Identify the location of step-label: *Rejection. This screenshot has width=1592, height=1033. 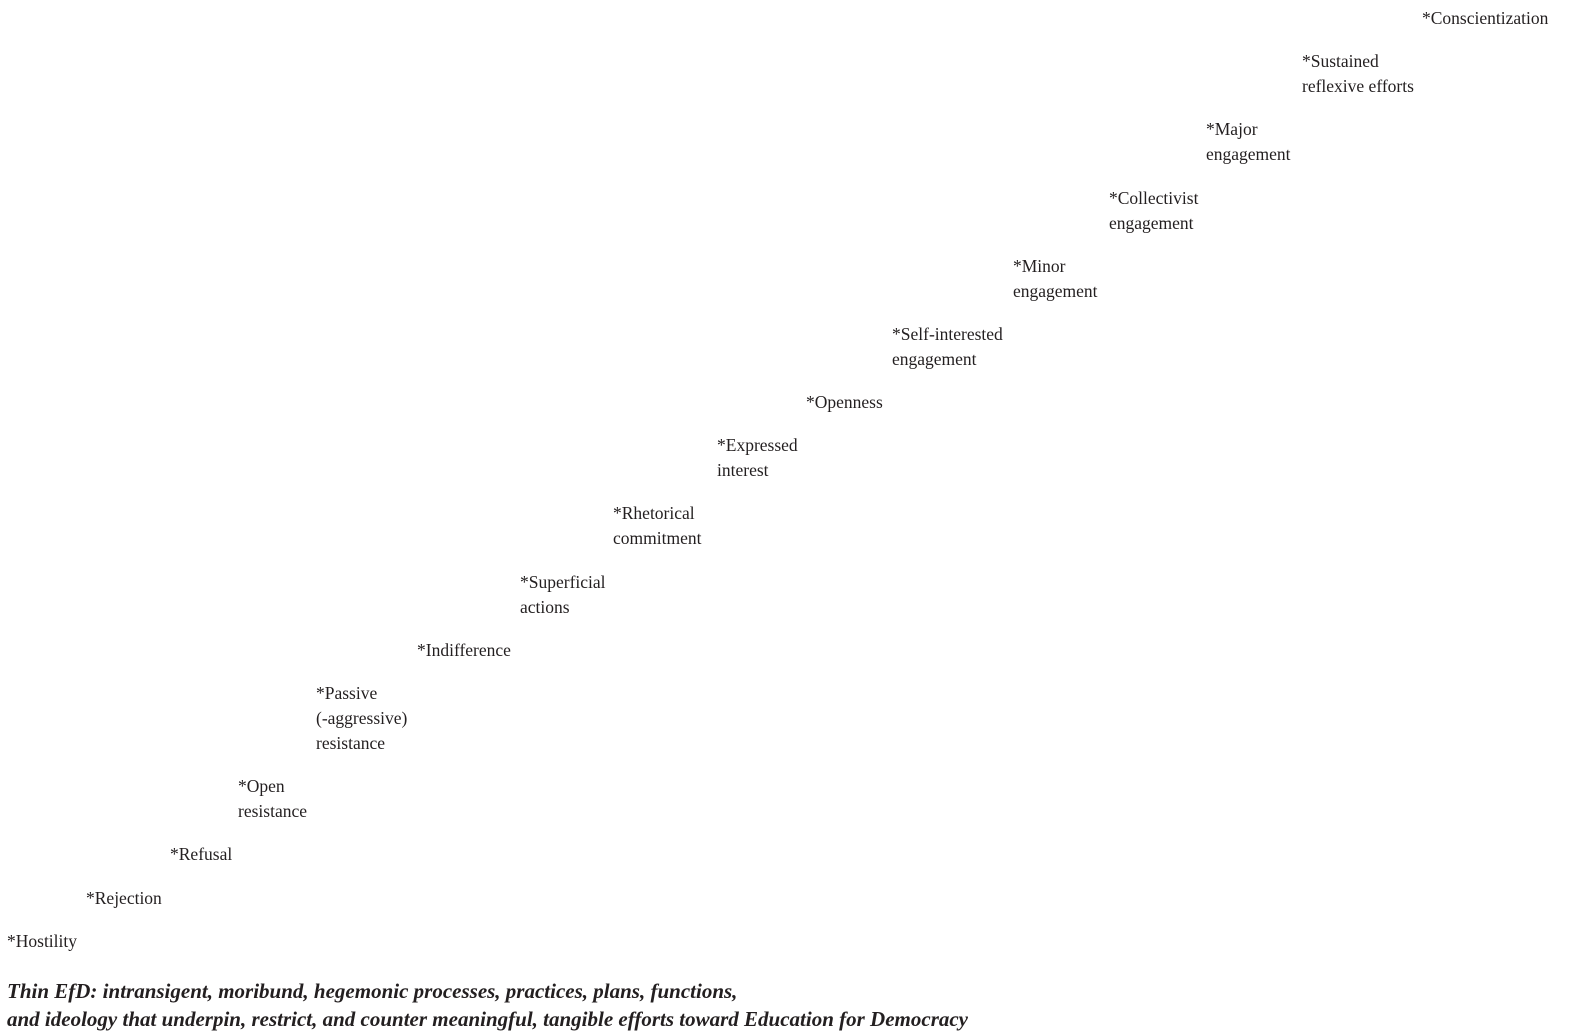
(124, 898).